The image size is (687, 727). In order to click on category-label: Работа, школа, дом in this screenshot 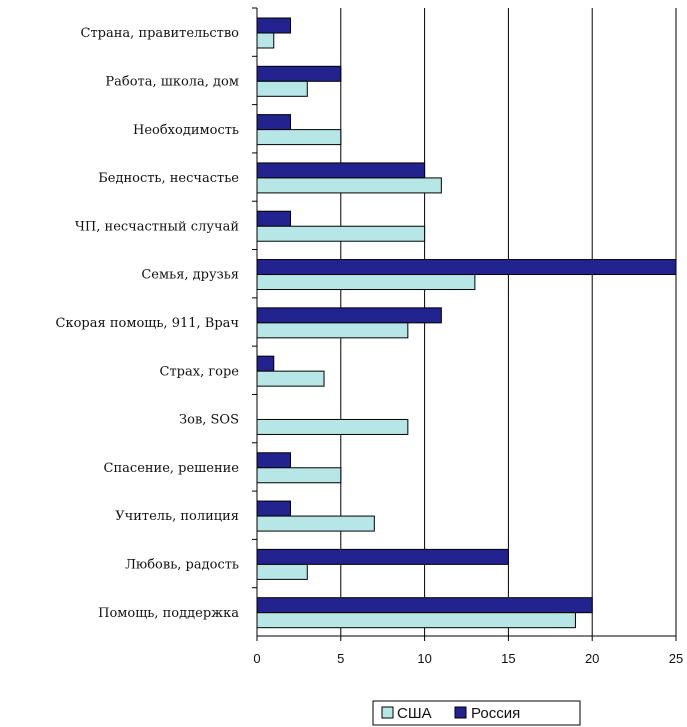, I will do `click(172, 81)`.